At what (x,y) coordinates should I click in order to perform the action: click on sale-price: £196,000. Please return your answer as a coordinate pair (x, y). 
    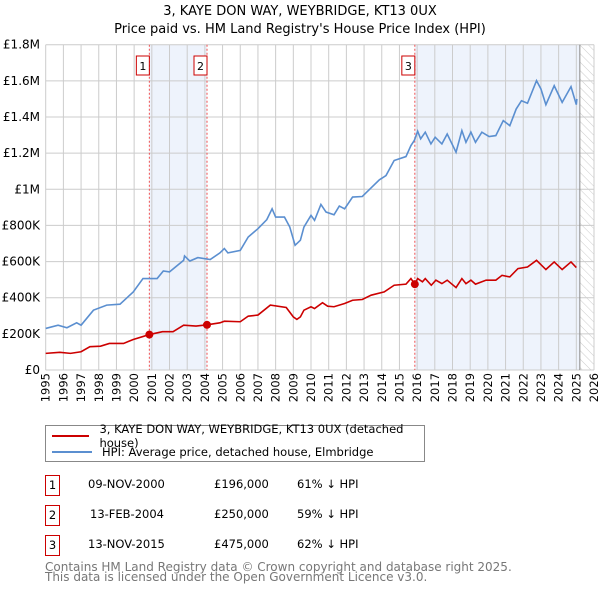
    Looking at the image, I should click on (241, 484).